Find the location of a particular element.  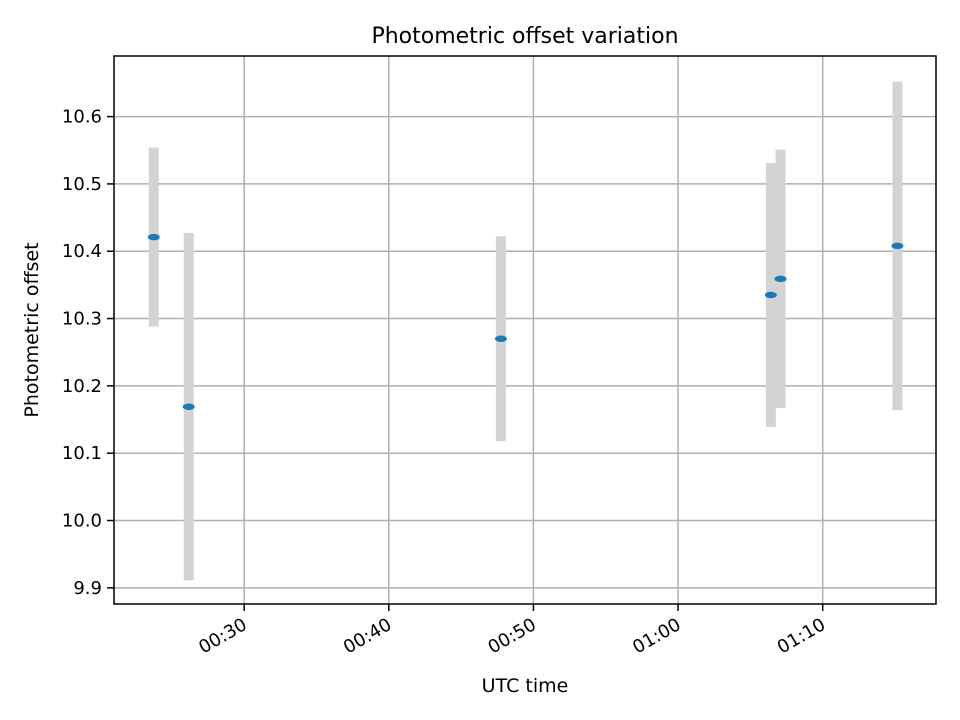

x-tick-label: 00:30 is located at coordinates (222, 636).